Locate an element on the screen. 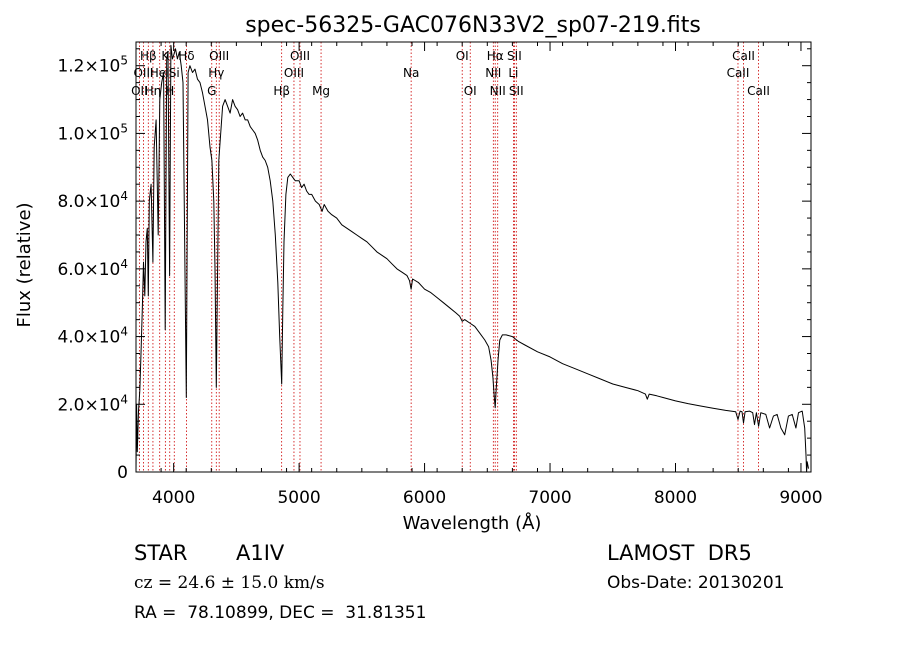 The image size is (900, 649). x-tick-label: 9000 is located at coordinates (800, 498).